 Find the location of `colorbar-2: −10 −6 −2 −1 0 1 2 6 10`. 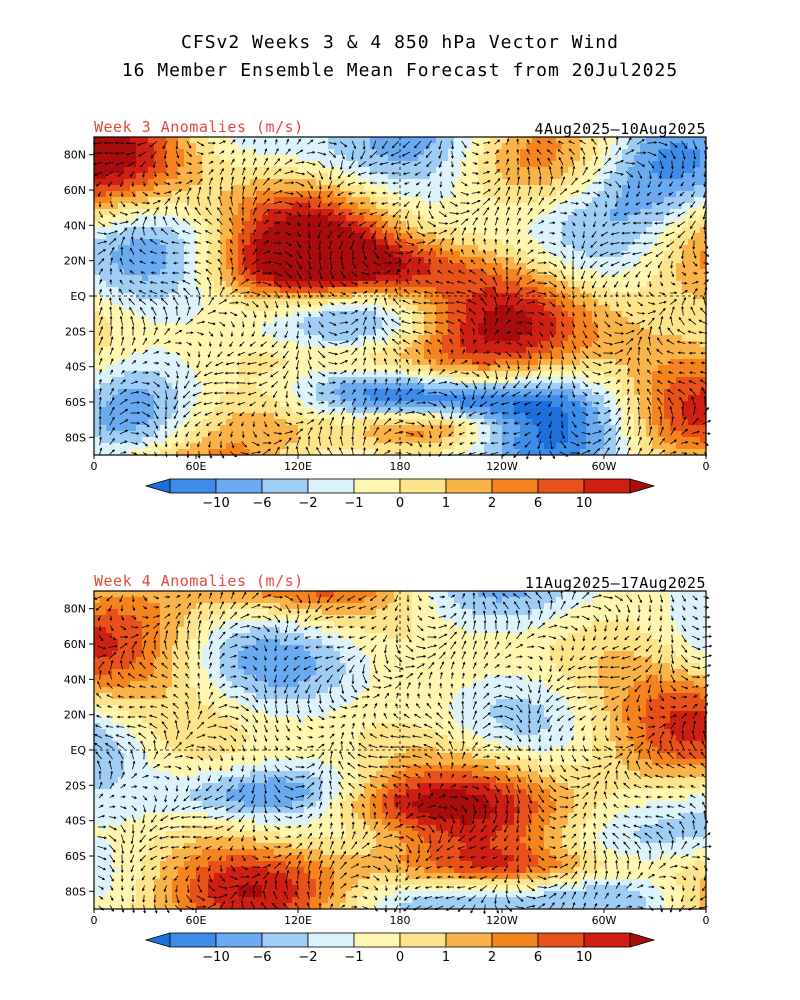

colorbar-2: −10 −6 −2 −1 0 1 2 6 10 is located at coordinates (400, 948).